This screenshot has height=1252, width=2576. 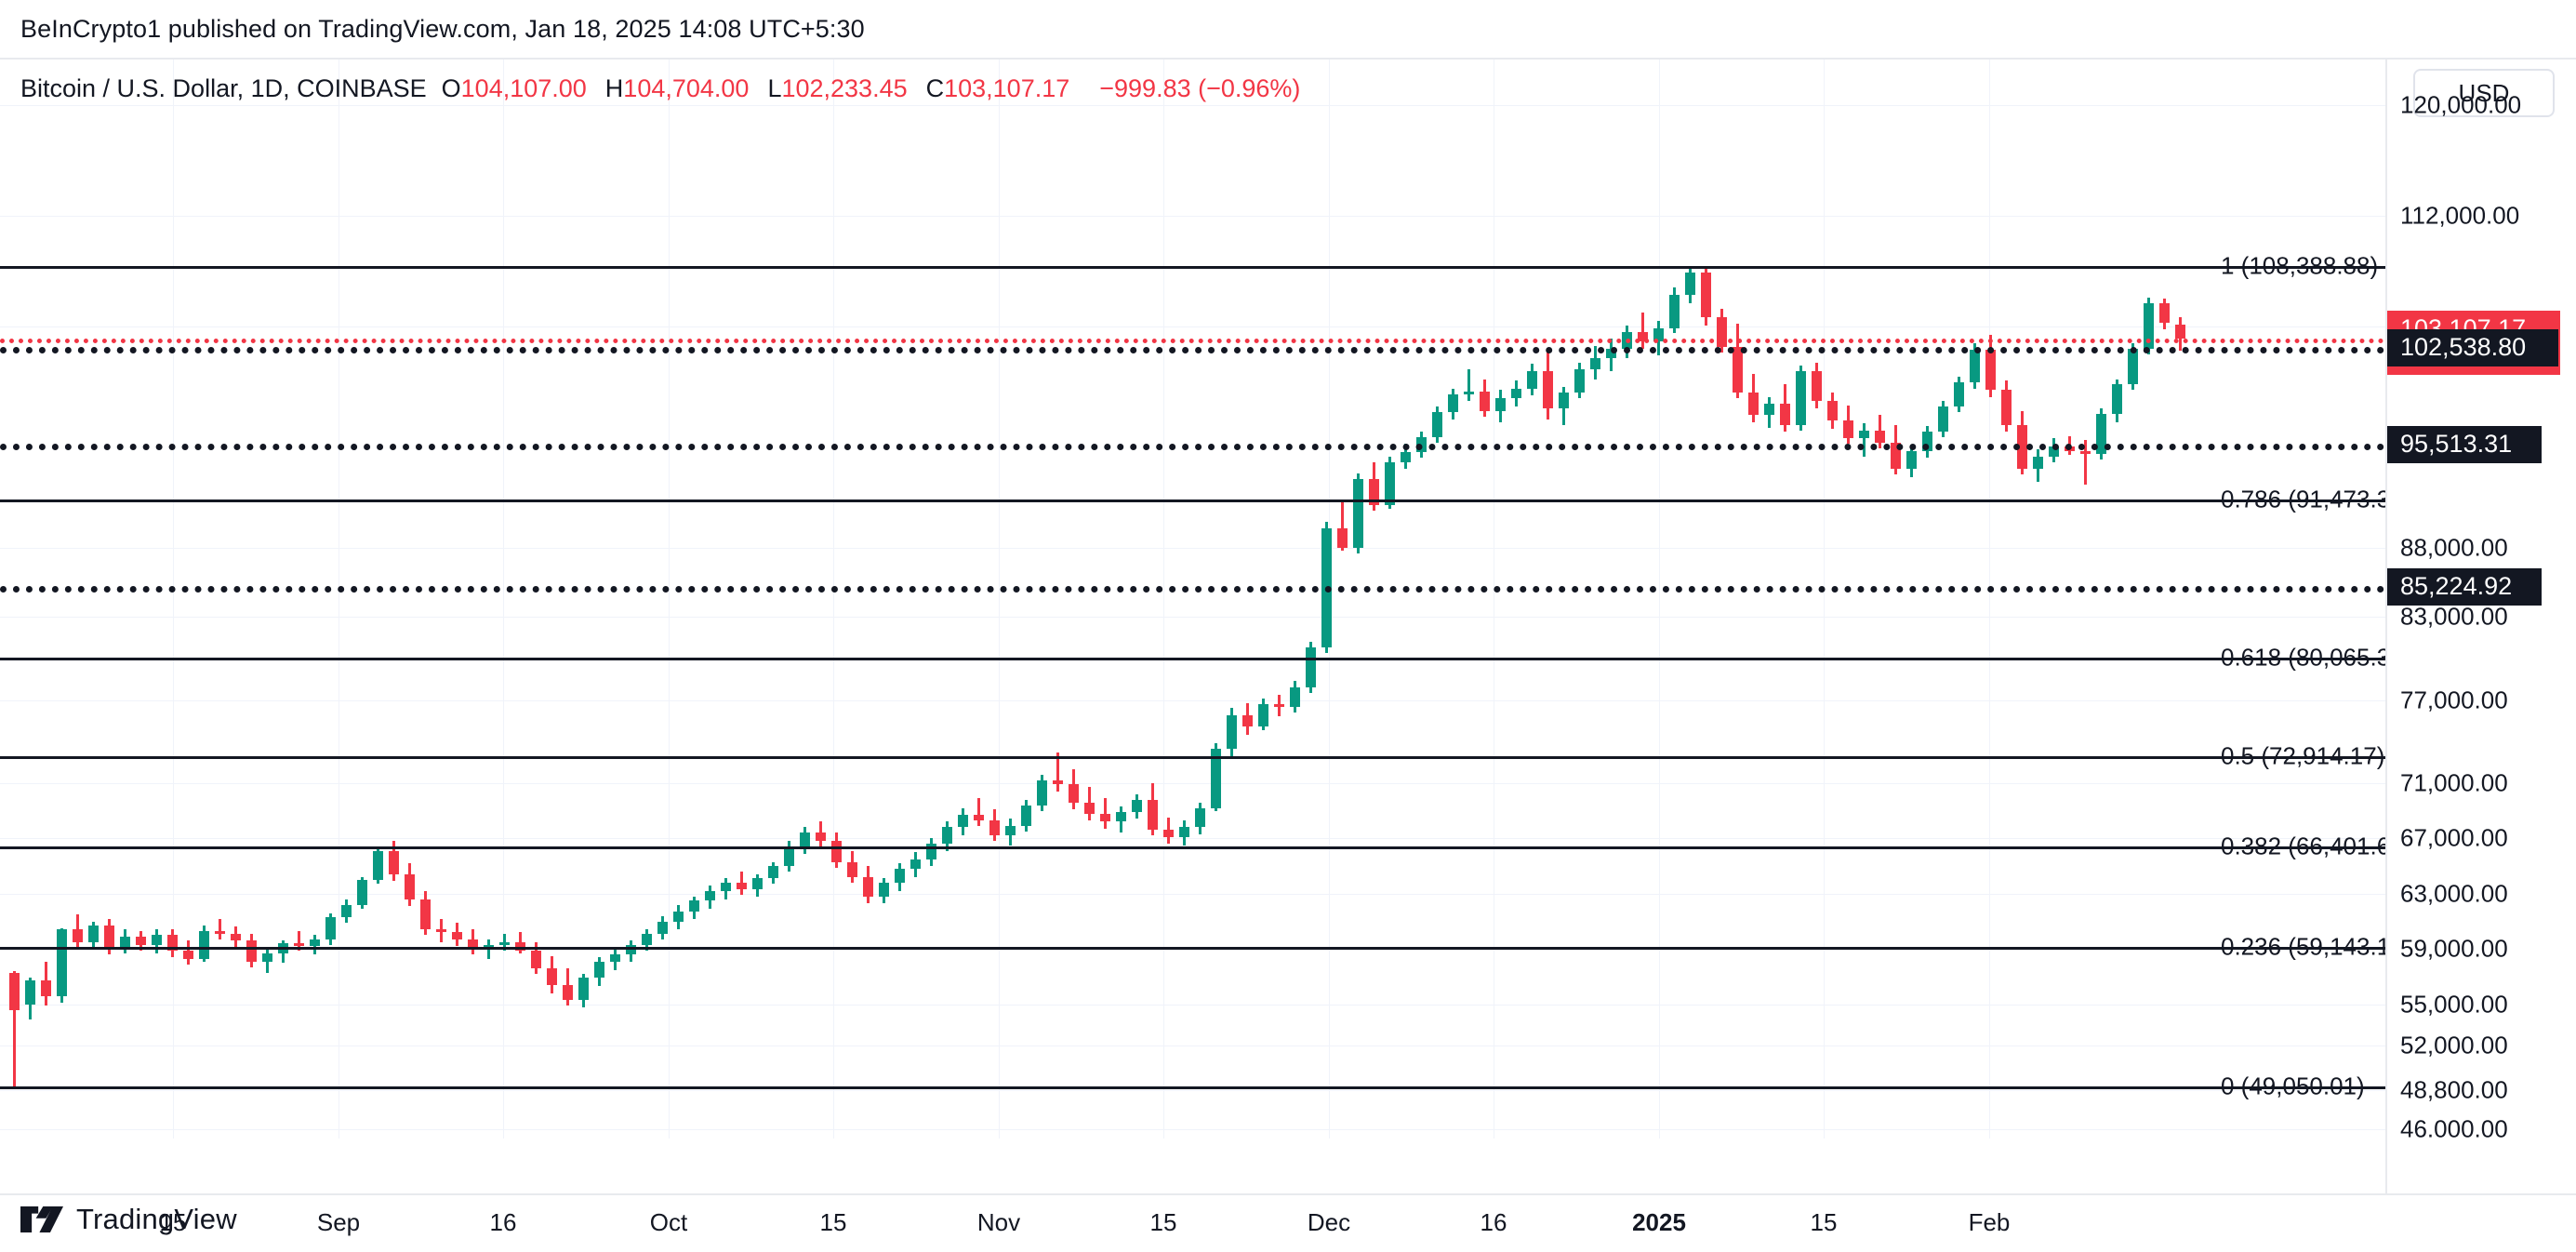 I want to click on currency-badge: USD, so click(x=2484, y=93).